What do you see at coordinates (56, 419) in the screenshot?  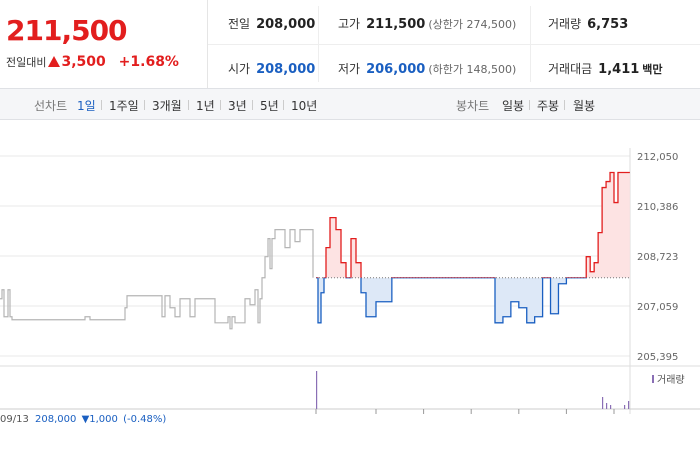 I see `footer-close: 208,000` at bounding box center [56, 419].